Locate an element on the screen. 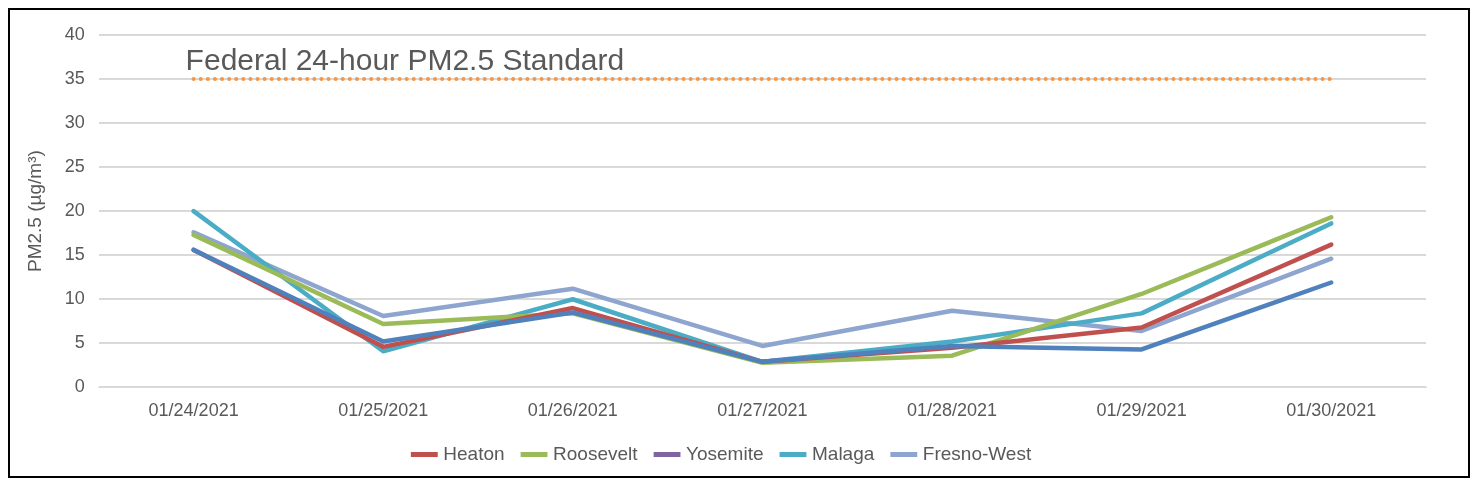 The image size is (1480, 480). y-tick-label: 10 is located at coordinates (74, 298).